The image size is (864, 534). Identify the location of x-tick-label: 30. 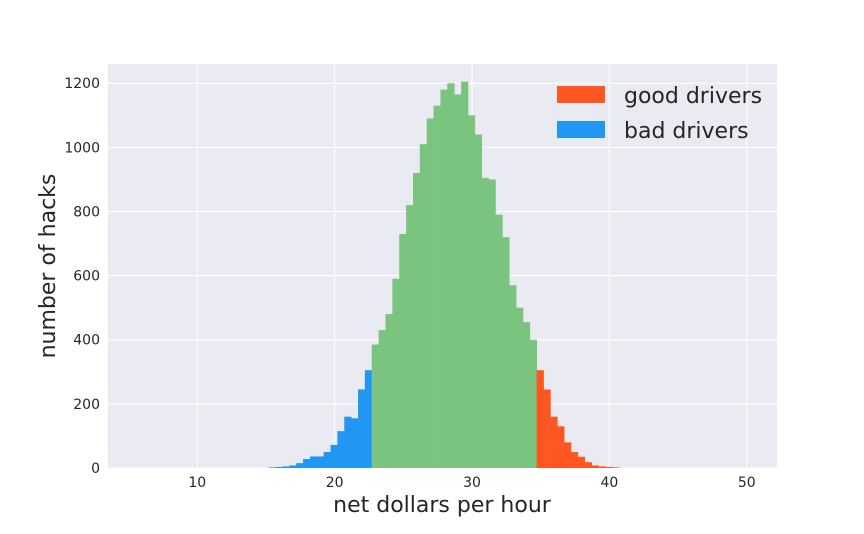
(472, 483).